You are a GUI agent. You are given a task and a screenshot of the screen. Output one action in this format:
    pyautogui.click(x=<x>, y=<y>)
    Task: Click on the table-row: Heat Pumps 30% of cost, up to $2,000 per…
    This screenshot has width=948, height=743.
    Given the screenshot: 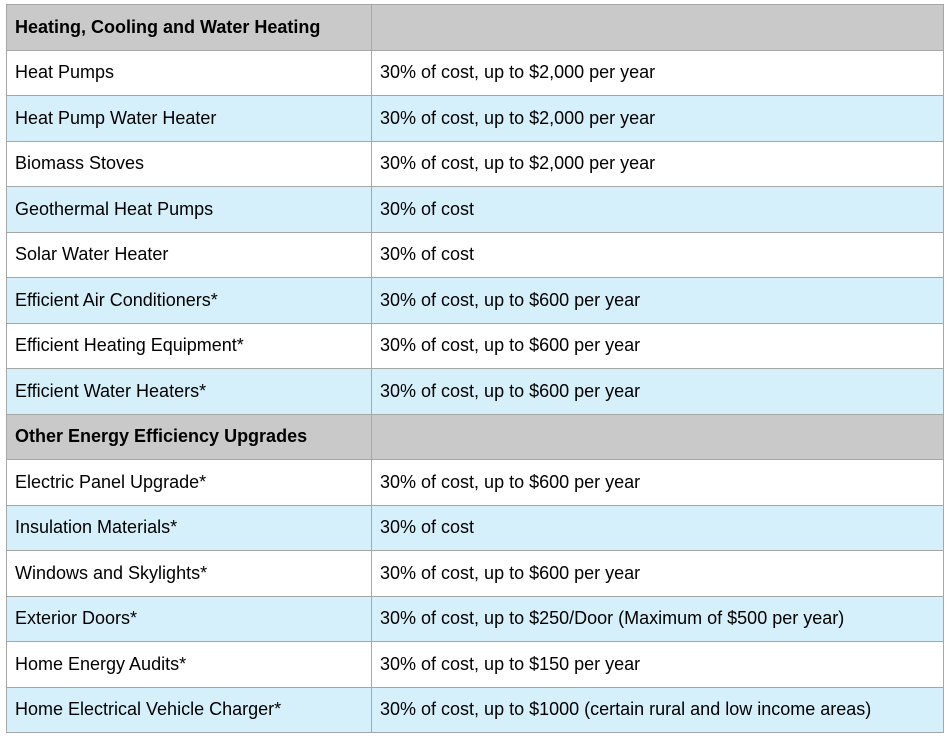 What is the action you would take?
    pyautogui.click(x=475, y=72)
    